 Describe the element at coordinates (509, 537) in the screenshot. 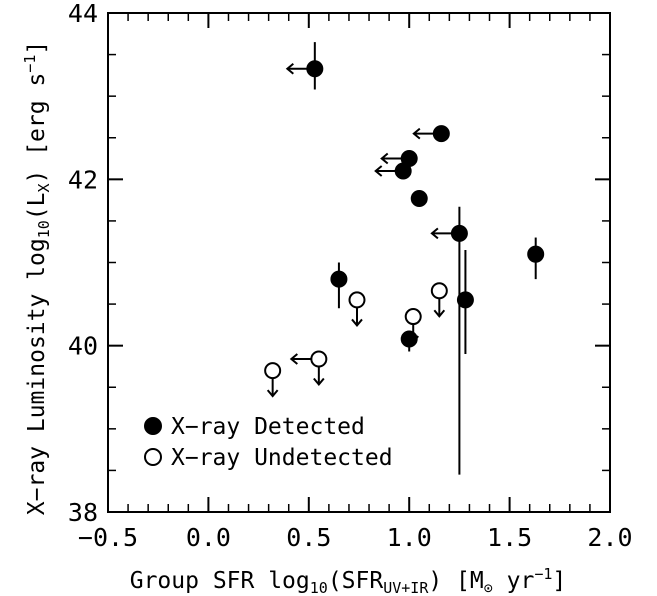

I see `x-tick-label: 1.5` at that location.